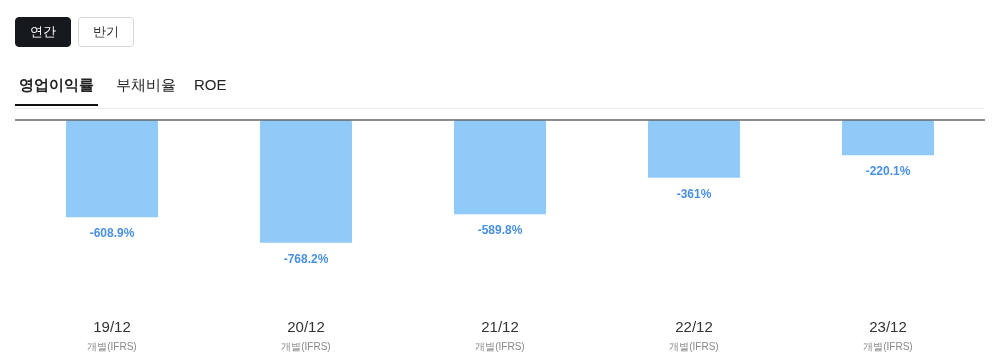  What do you see at coordinates (306, 335) in the screenshot?
I see `x-tick-label: 20/12 개별(IFRS)` at bounding box center [306, 335].